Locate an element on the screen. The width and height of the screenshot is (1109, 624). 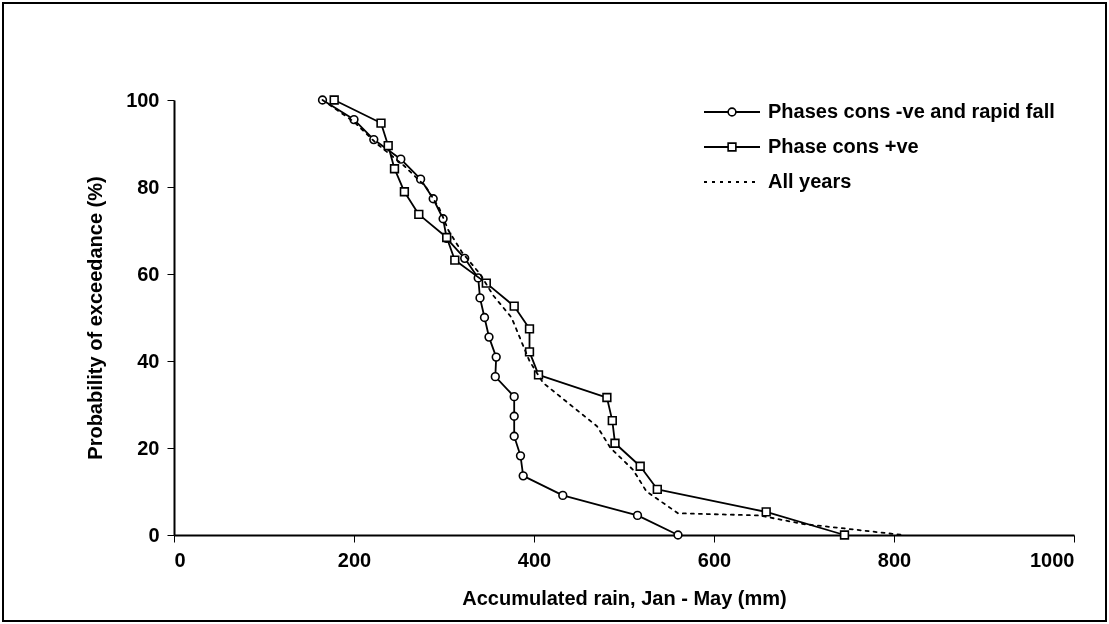
x-tick-label: 200 is located at coordinates (354, 559).